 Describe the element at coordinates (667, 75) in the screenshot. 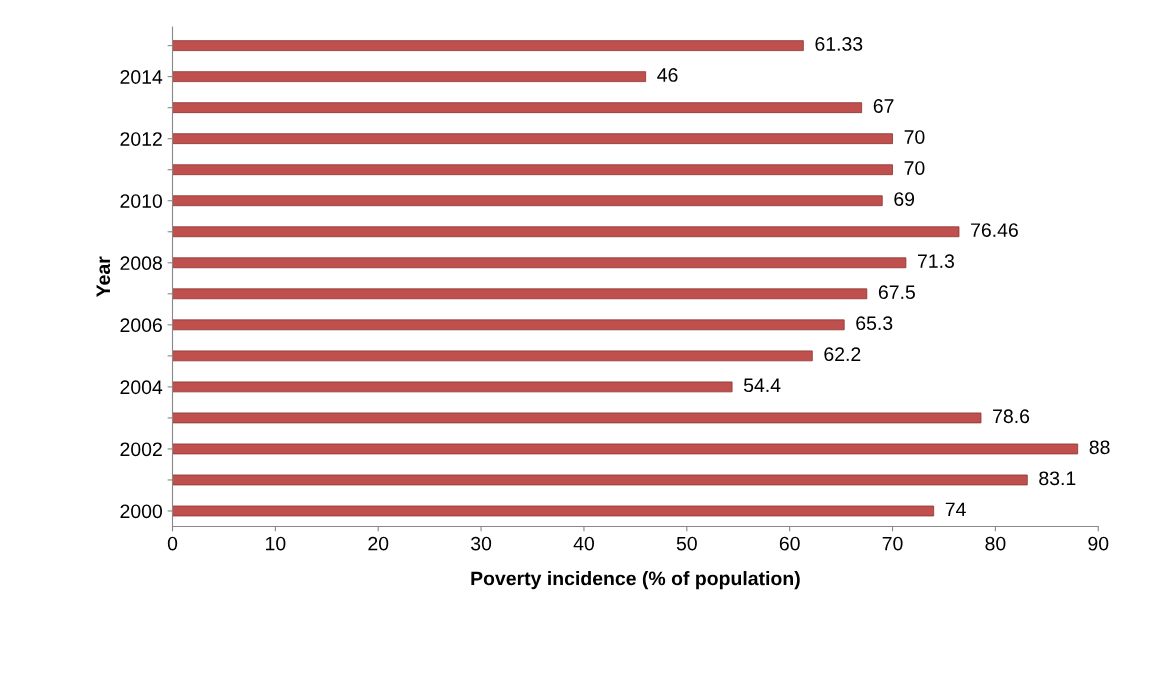

I see `data-label: 46` at that location.